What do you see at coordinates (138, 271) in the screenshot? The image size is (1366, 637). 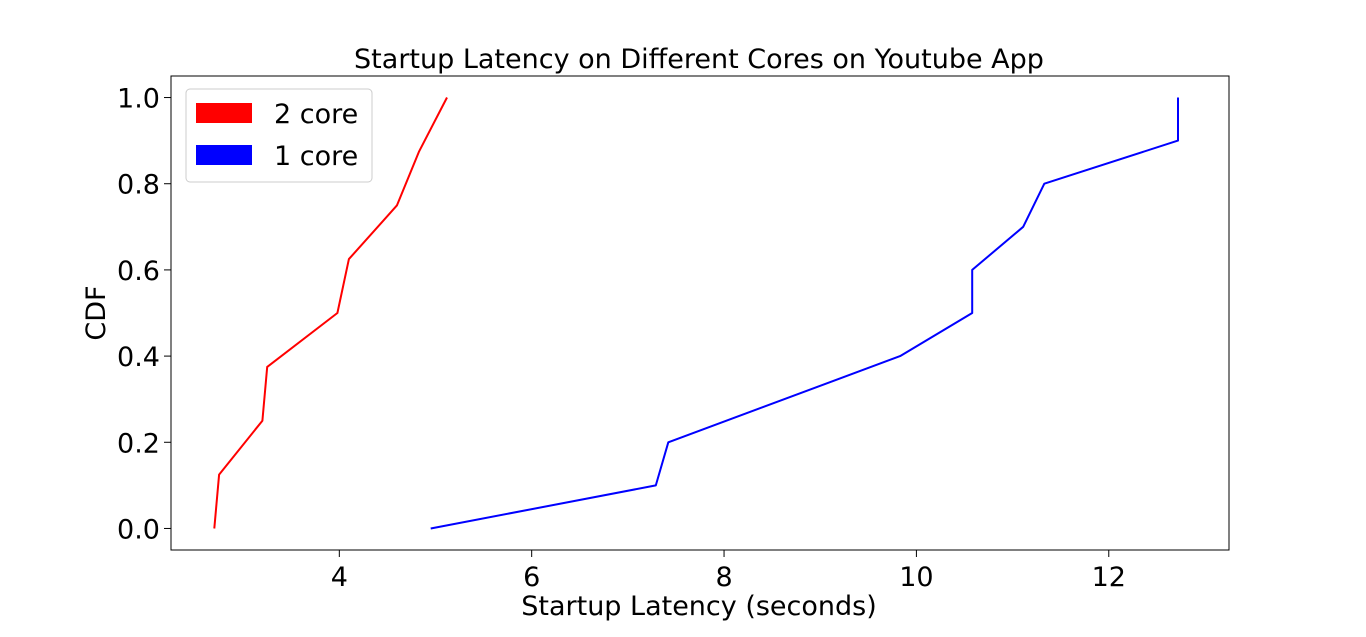 I see `y-tick-label: 0.6` at bounding box center [138, 271].